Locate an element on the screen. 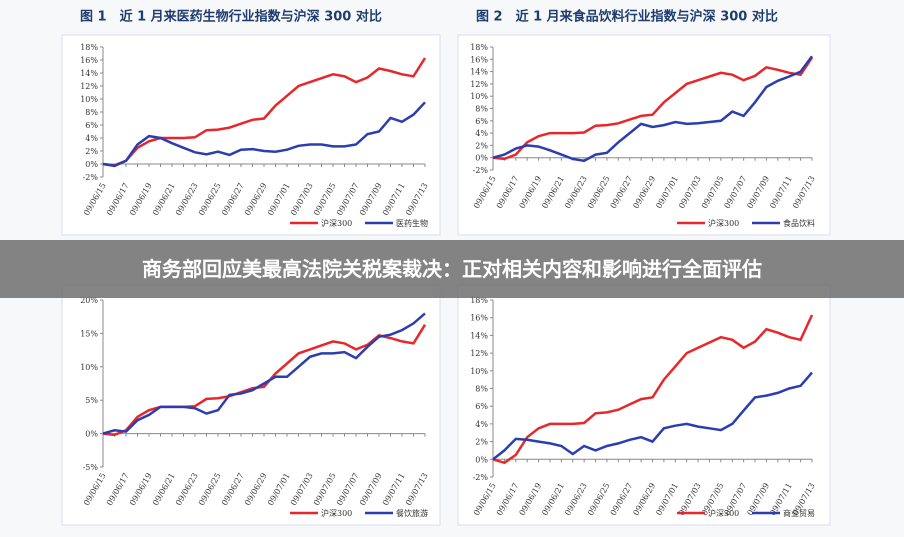 The width and height of the screenshot is (904, 537). y-tick-label: -5% is located at coordinates (91, 467).